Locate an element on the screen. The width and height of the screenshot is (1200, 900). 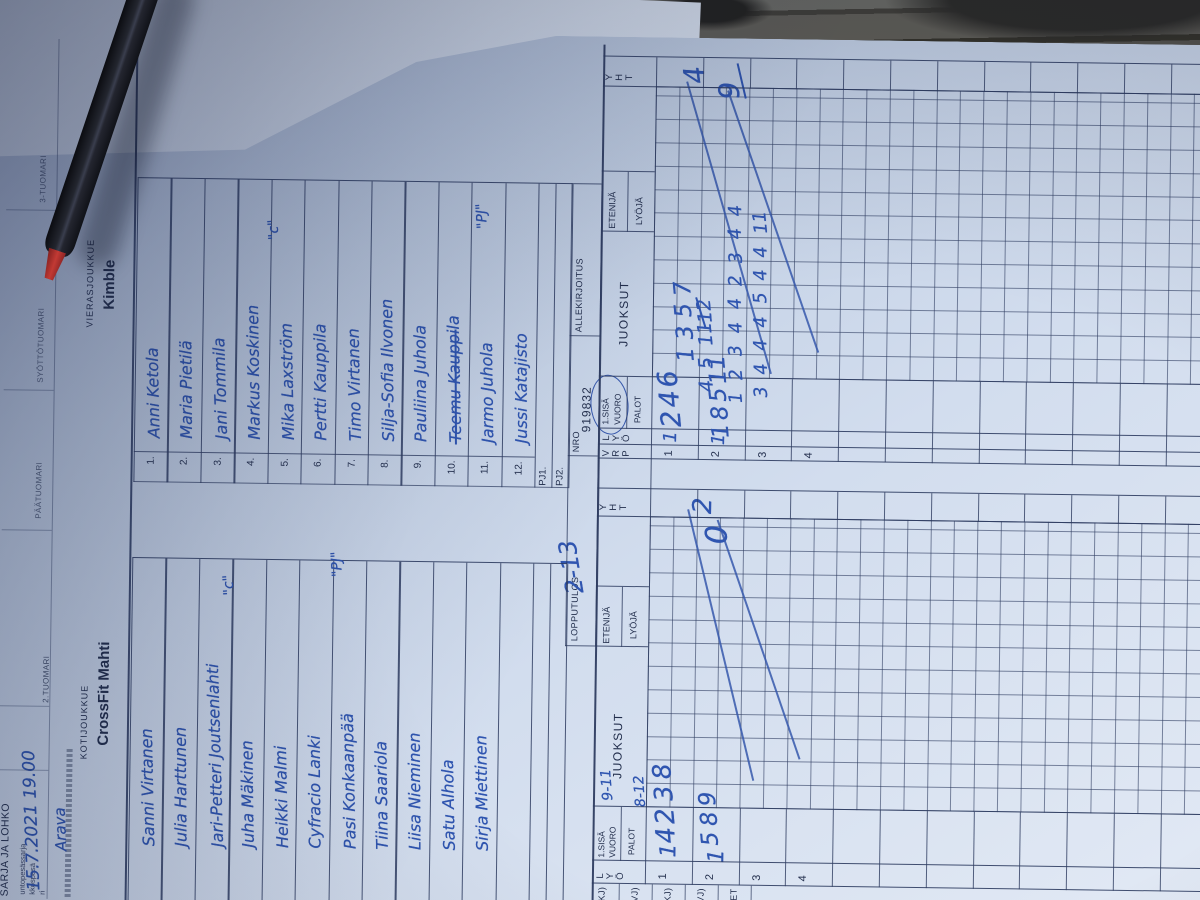
away-roster-player-name: Markus Koskinen is located at coordinates (254, 372).